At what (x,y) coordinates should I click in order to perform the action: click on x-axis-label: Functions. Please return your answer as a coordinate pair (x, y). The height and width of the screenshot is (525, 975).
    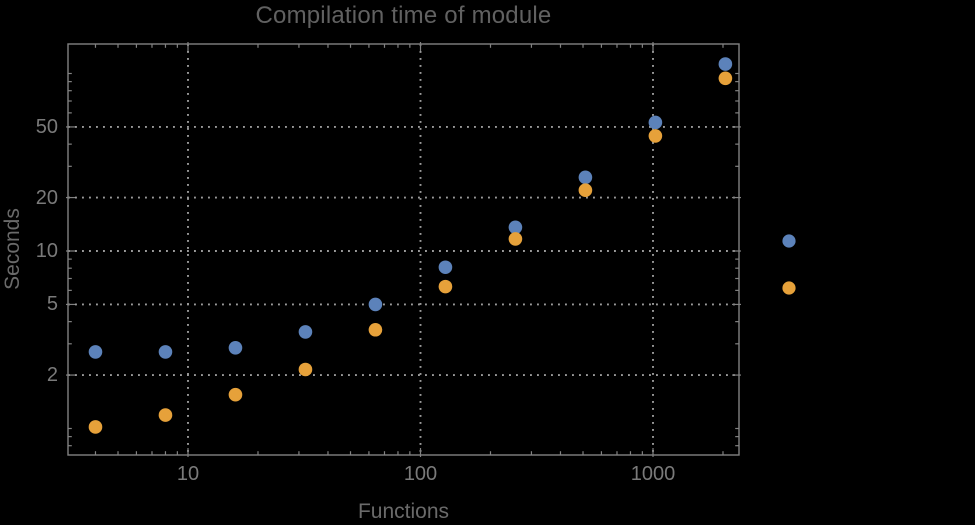
    Looking at the image, I should click on (403, 511).